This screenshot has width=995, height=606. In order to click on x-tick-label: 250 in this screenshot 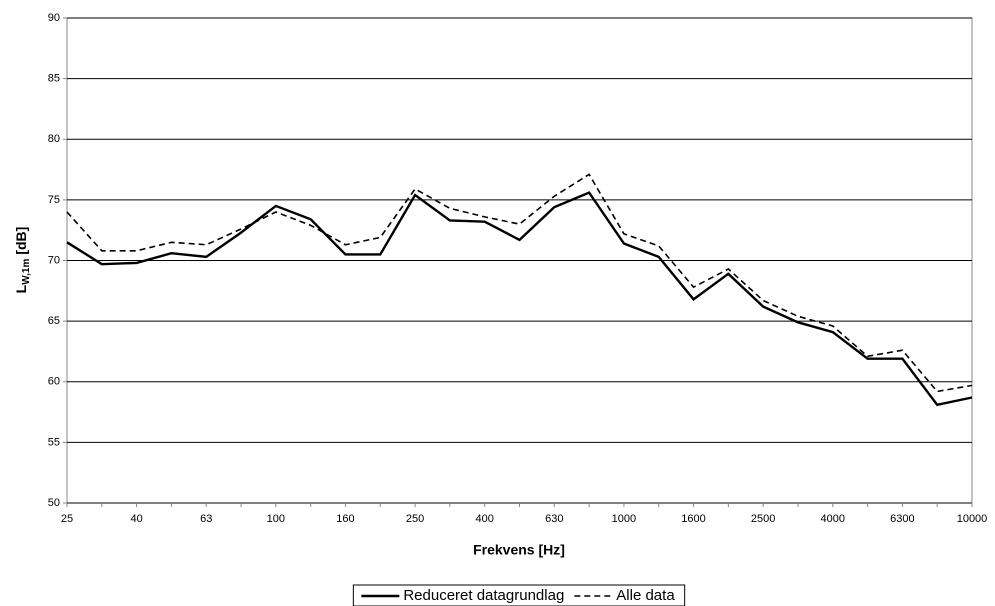, I will do `click(415, 519)`.